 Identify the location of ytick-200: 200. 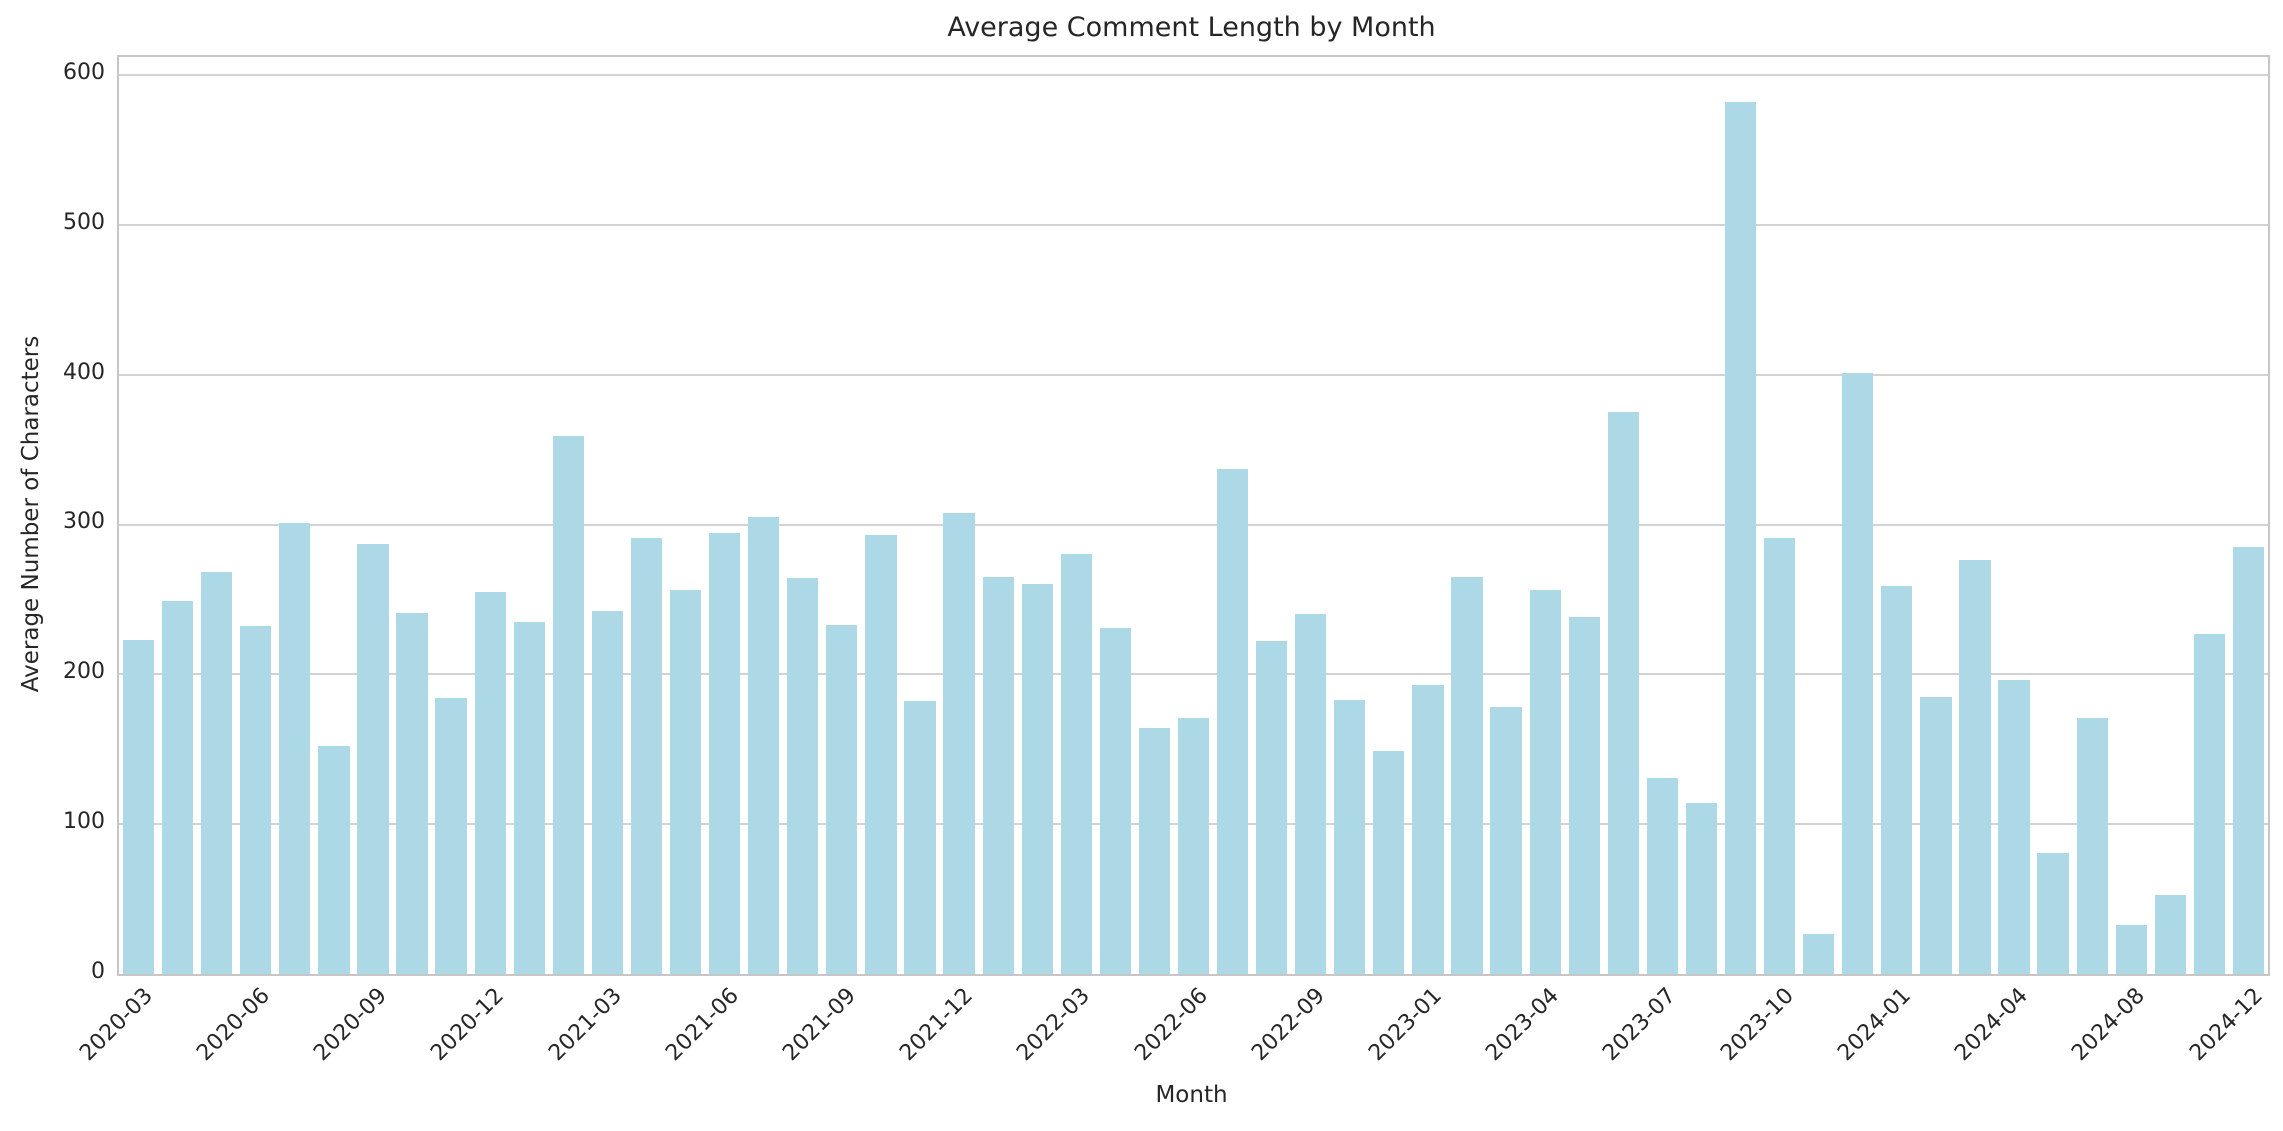
(84, 672).